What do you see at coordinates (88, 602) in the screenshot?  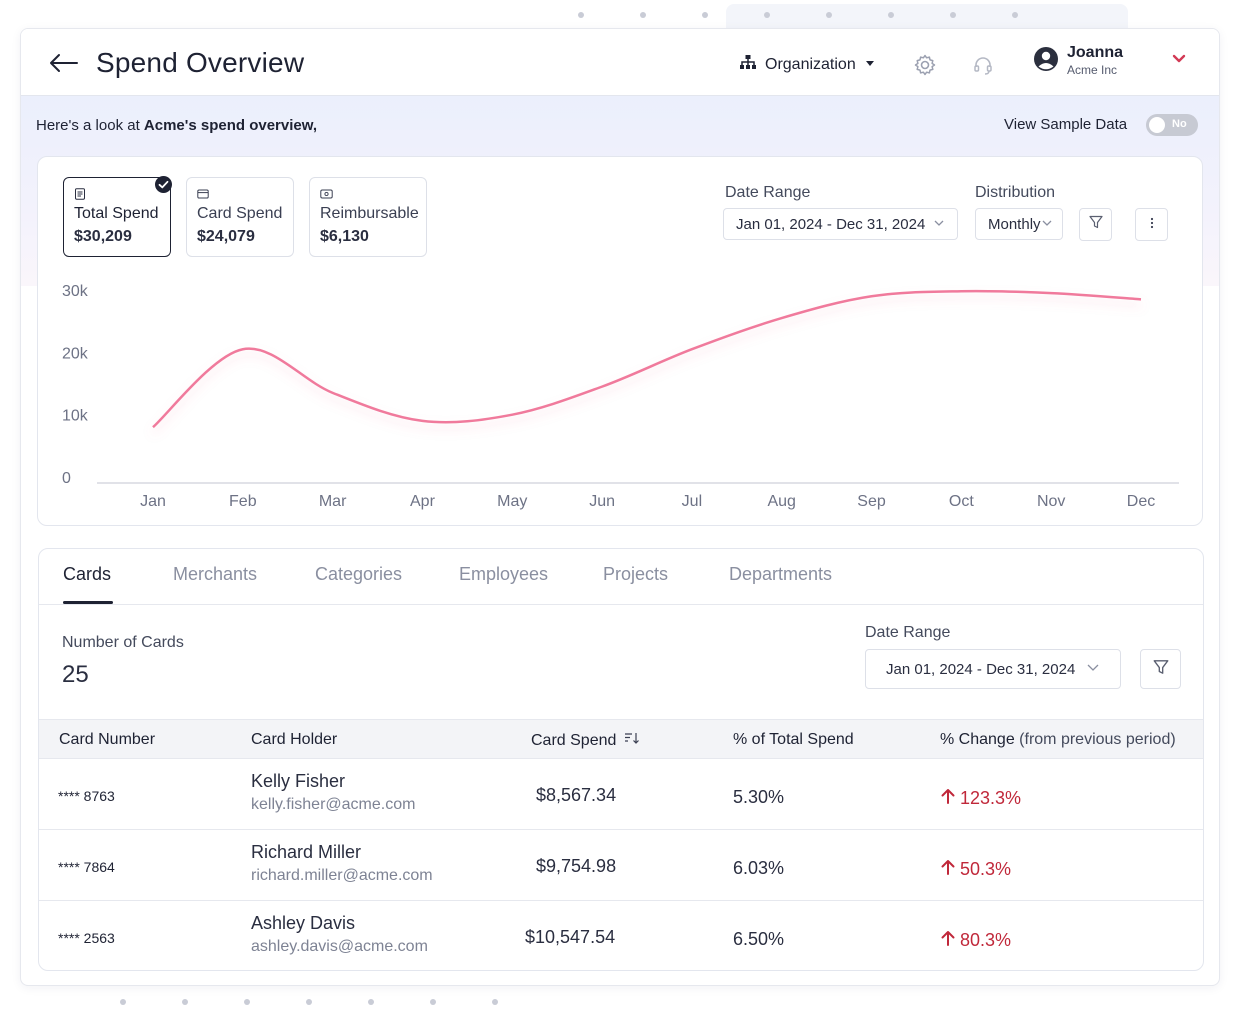 I see `active-tab-indicator` at bounding box center [88, 602].